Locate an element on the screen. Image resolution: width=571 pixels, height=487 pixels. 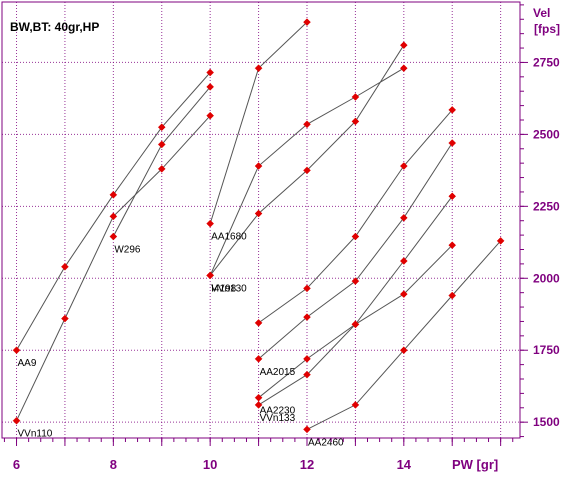
y-tick-label: 1500 is located at coordinates (546, 422).